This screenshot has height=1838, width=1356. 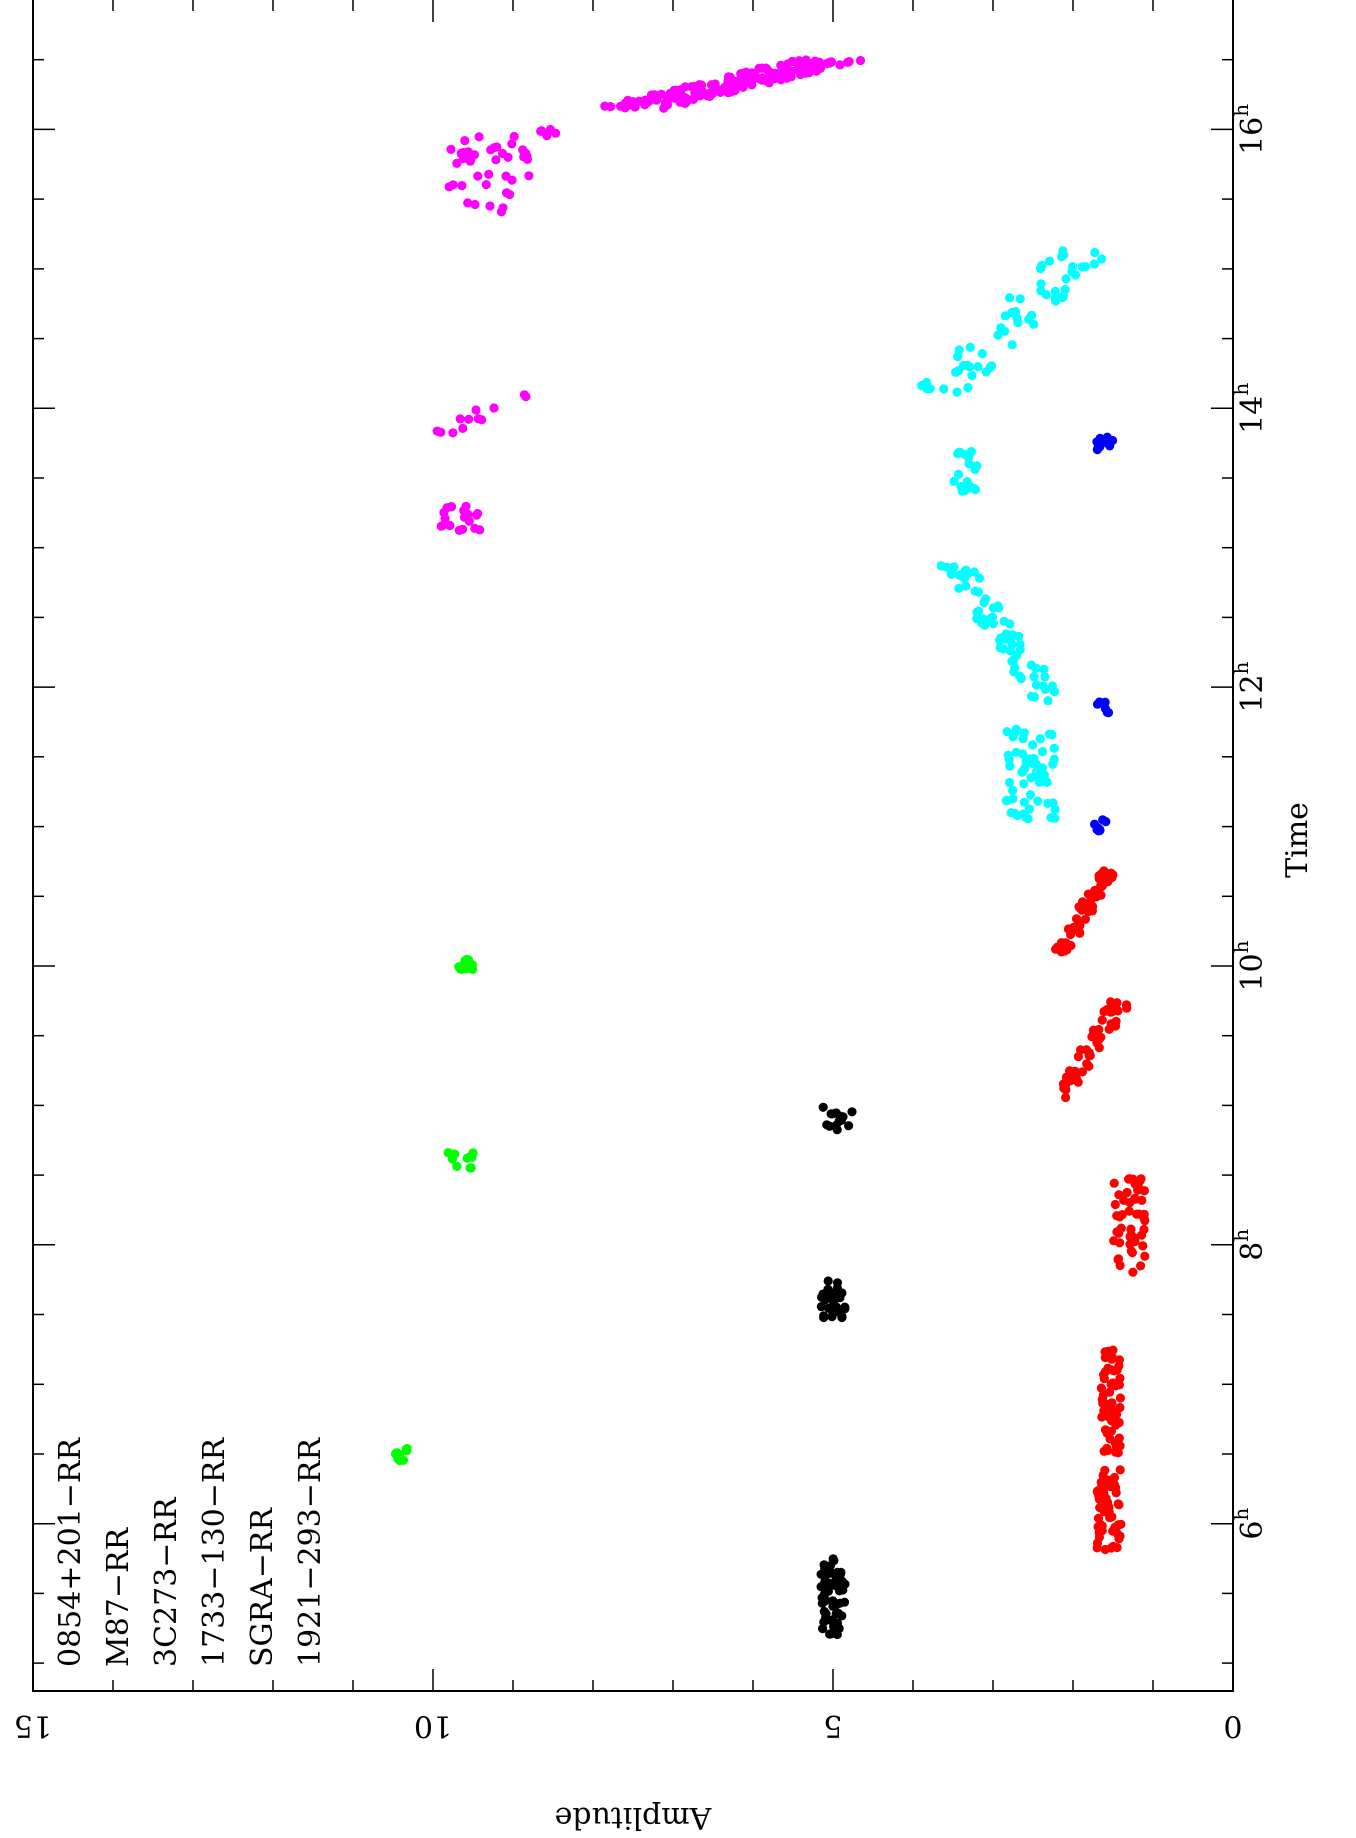 What do you see at coordinates (33, 1725) in the screenshot?
I see `y-tick-label-3: 15` at bounding box center [33, 1725].